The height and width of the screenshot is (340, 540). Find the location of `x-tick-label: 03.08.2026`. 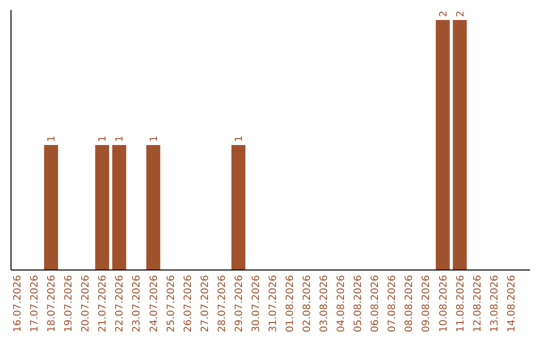

x-tick-label: 03.08.2026 is located at coordinates (324, 303).